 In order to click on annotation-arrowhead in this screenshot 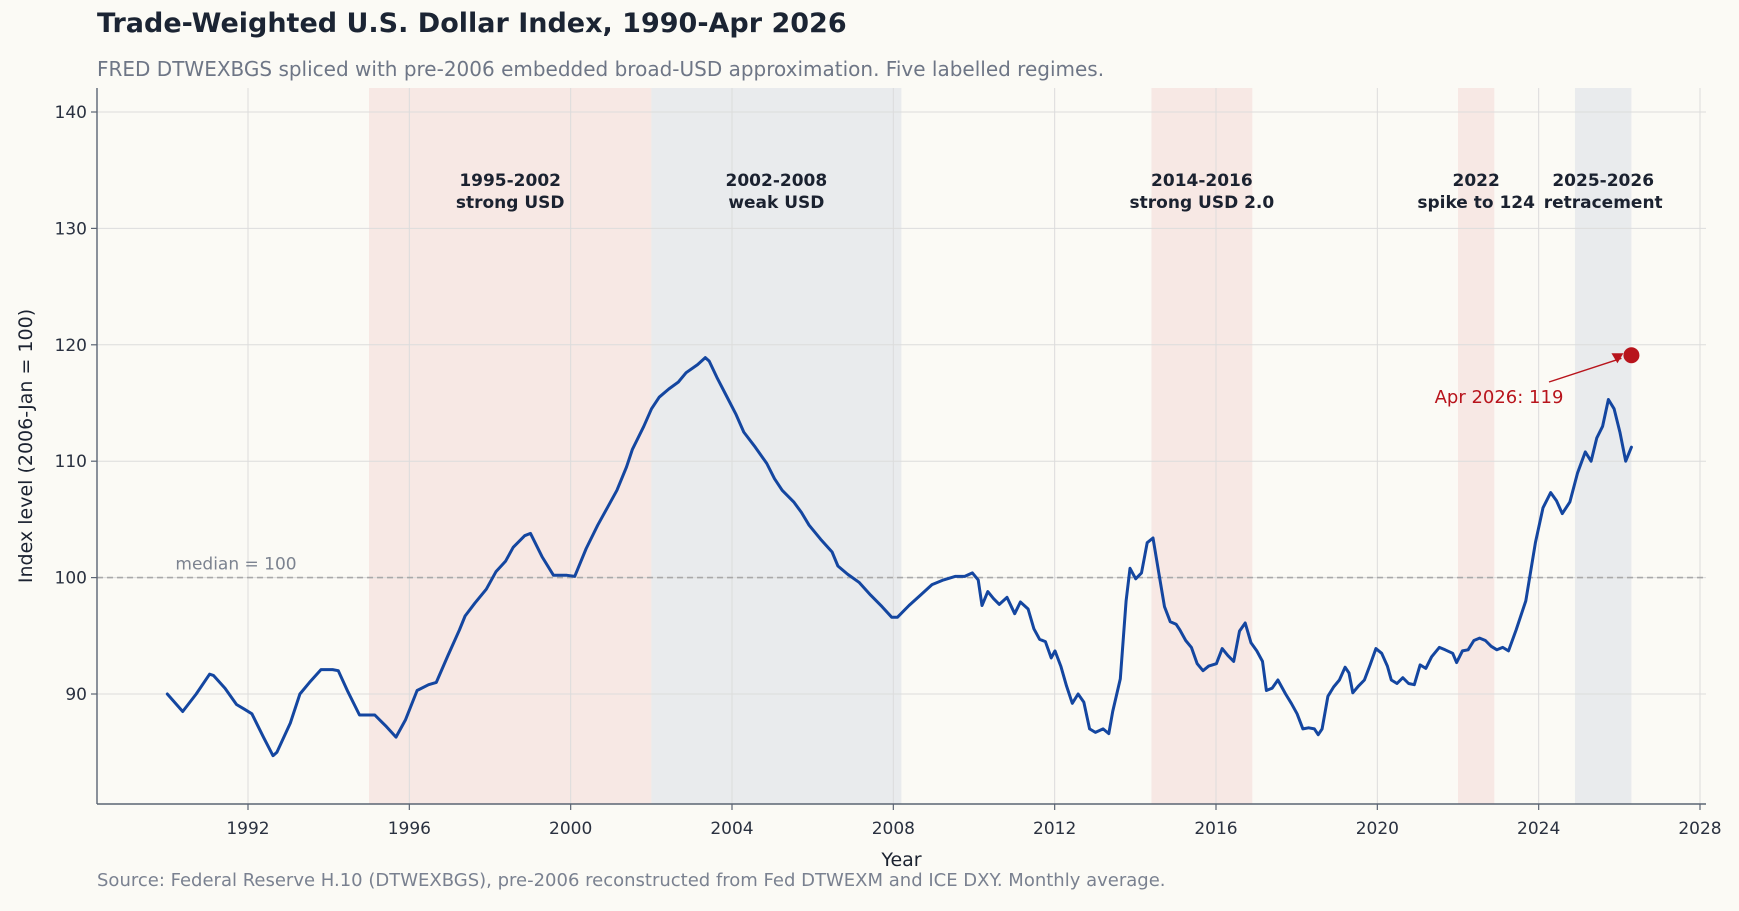, I will do `click(1617, 358)`.